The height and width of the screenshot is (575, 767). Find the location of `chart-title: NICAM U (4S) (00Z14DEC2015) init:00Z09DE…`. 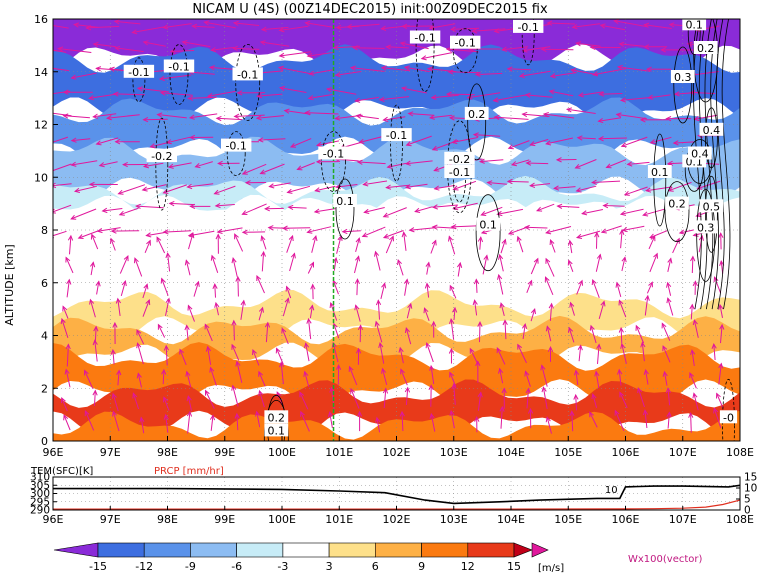

chart-title: NICAM U (4S) (00Z14DEC2015) init:00Z09DE… is located at coordinates (370, 9).